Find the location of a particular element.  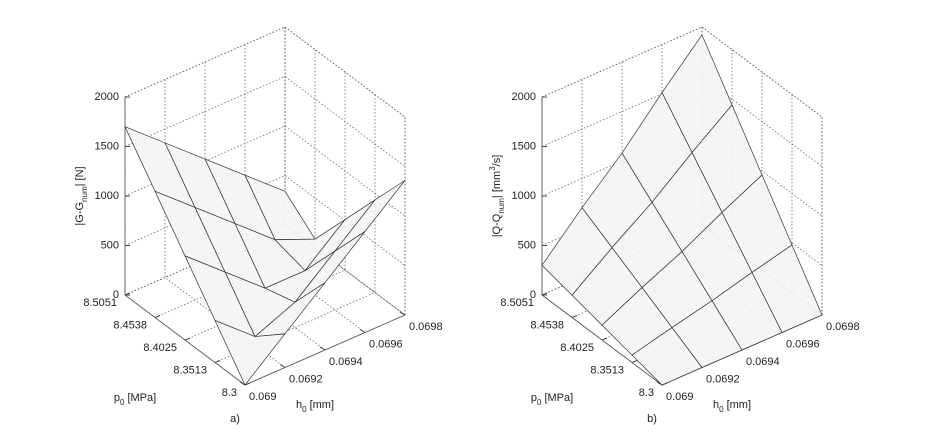

panel-label: a) is located at coordinates (235, 419).